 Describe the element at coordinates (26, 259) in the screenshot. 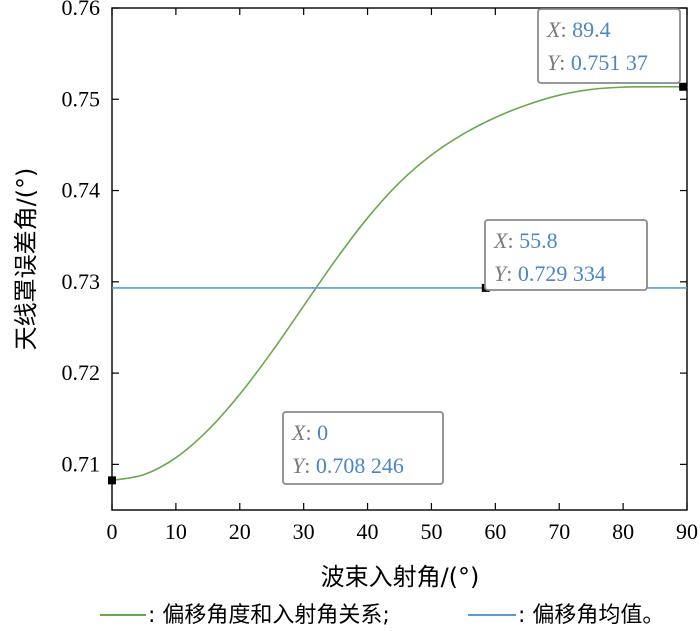

I see `y-axis-label: 天线罩误差角/(°)` at that location.